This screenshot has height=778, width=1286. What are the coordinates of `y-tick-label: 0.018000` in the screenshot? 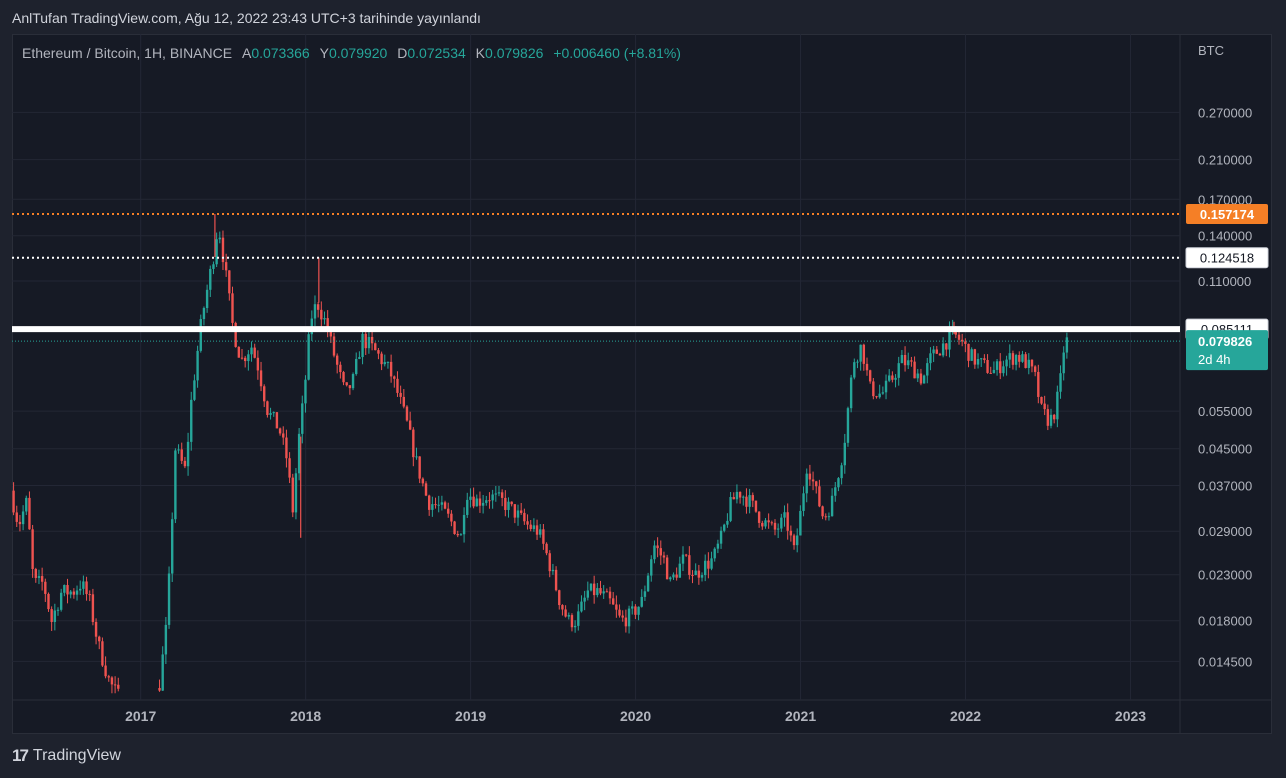 It's located at (1225, 621).